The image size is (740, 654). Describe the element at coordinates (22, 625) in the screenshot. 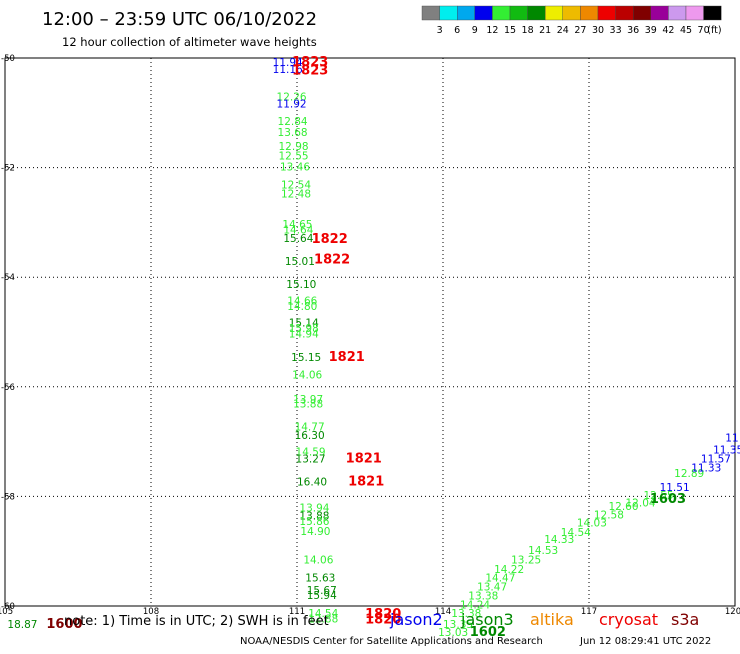

I see `wave-height-label: 18.87` at that location.